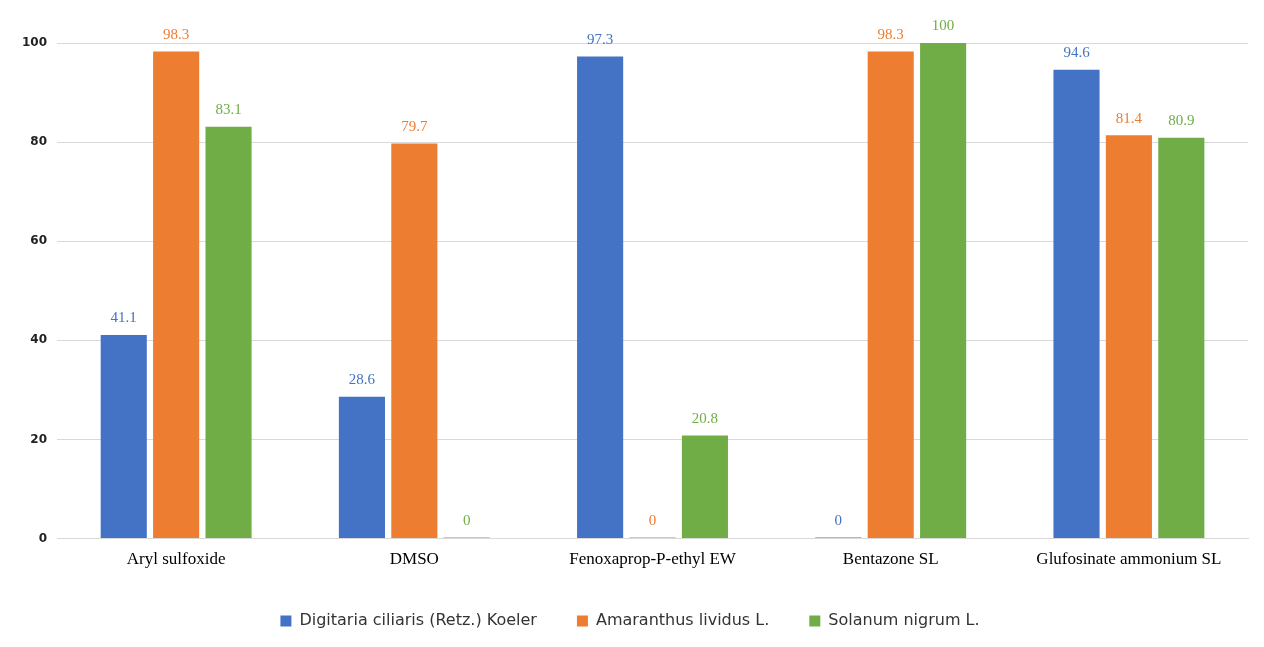 The image size is (1264, 647). What do you see at coordinates (176, 559) in the screenshot?
I see `x-tick-label: Aryl sulfoxide` at bounding box center [176, 559].